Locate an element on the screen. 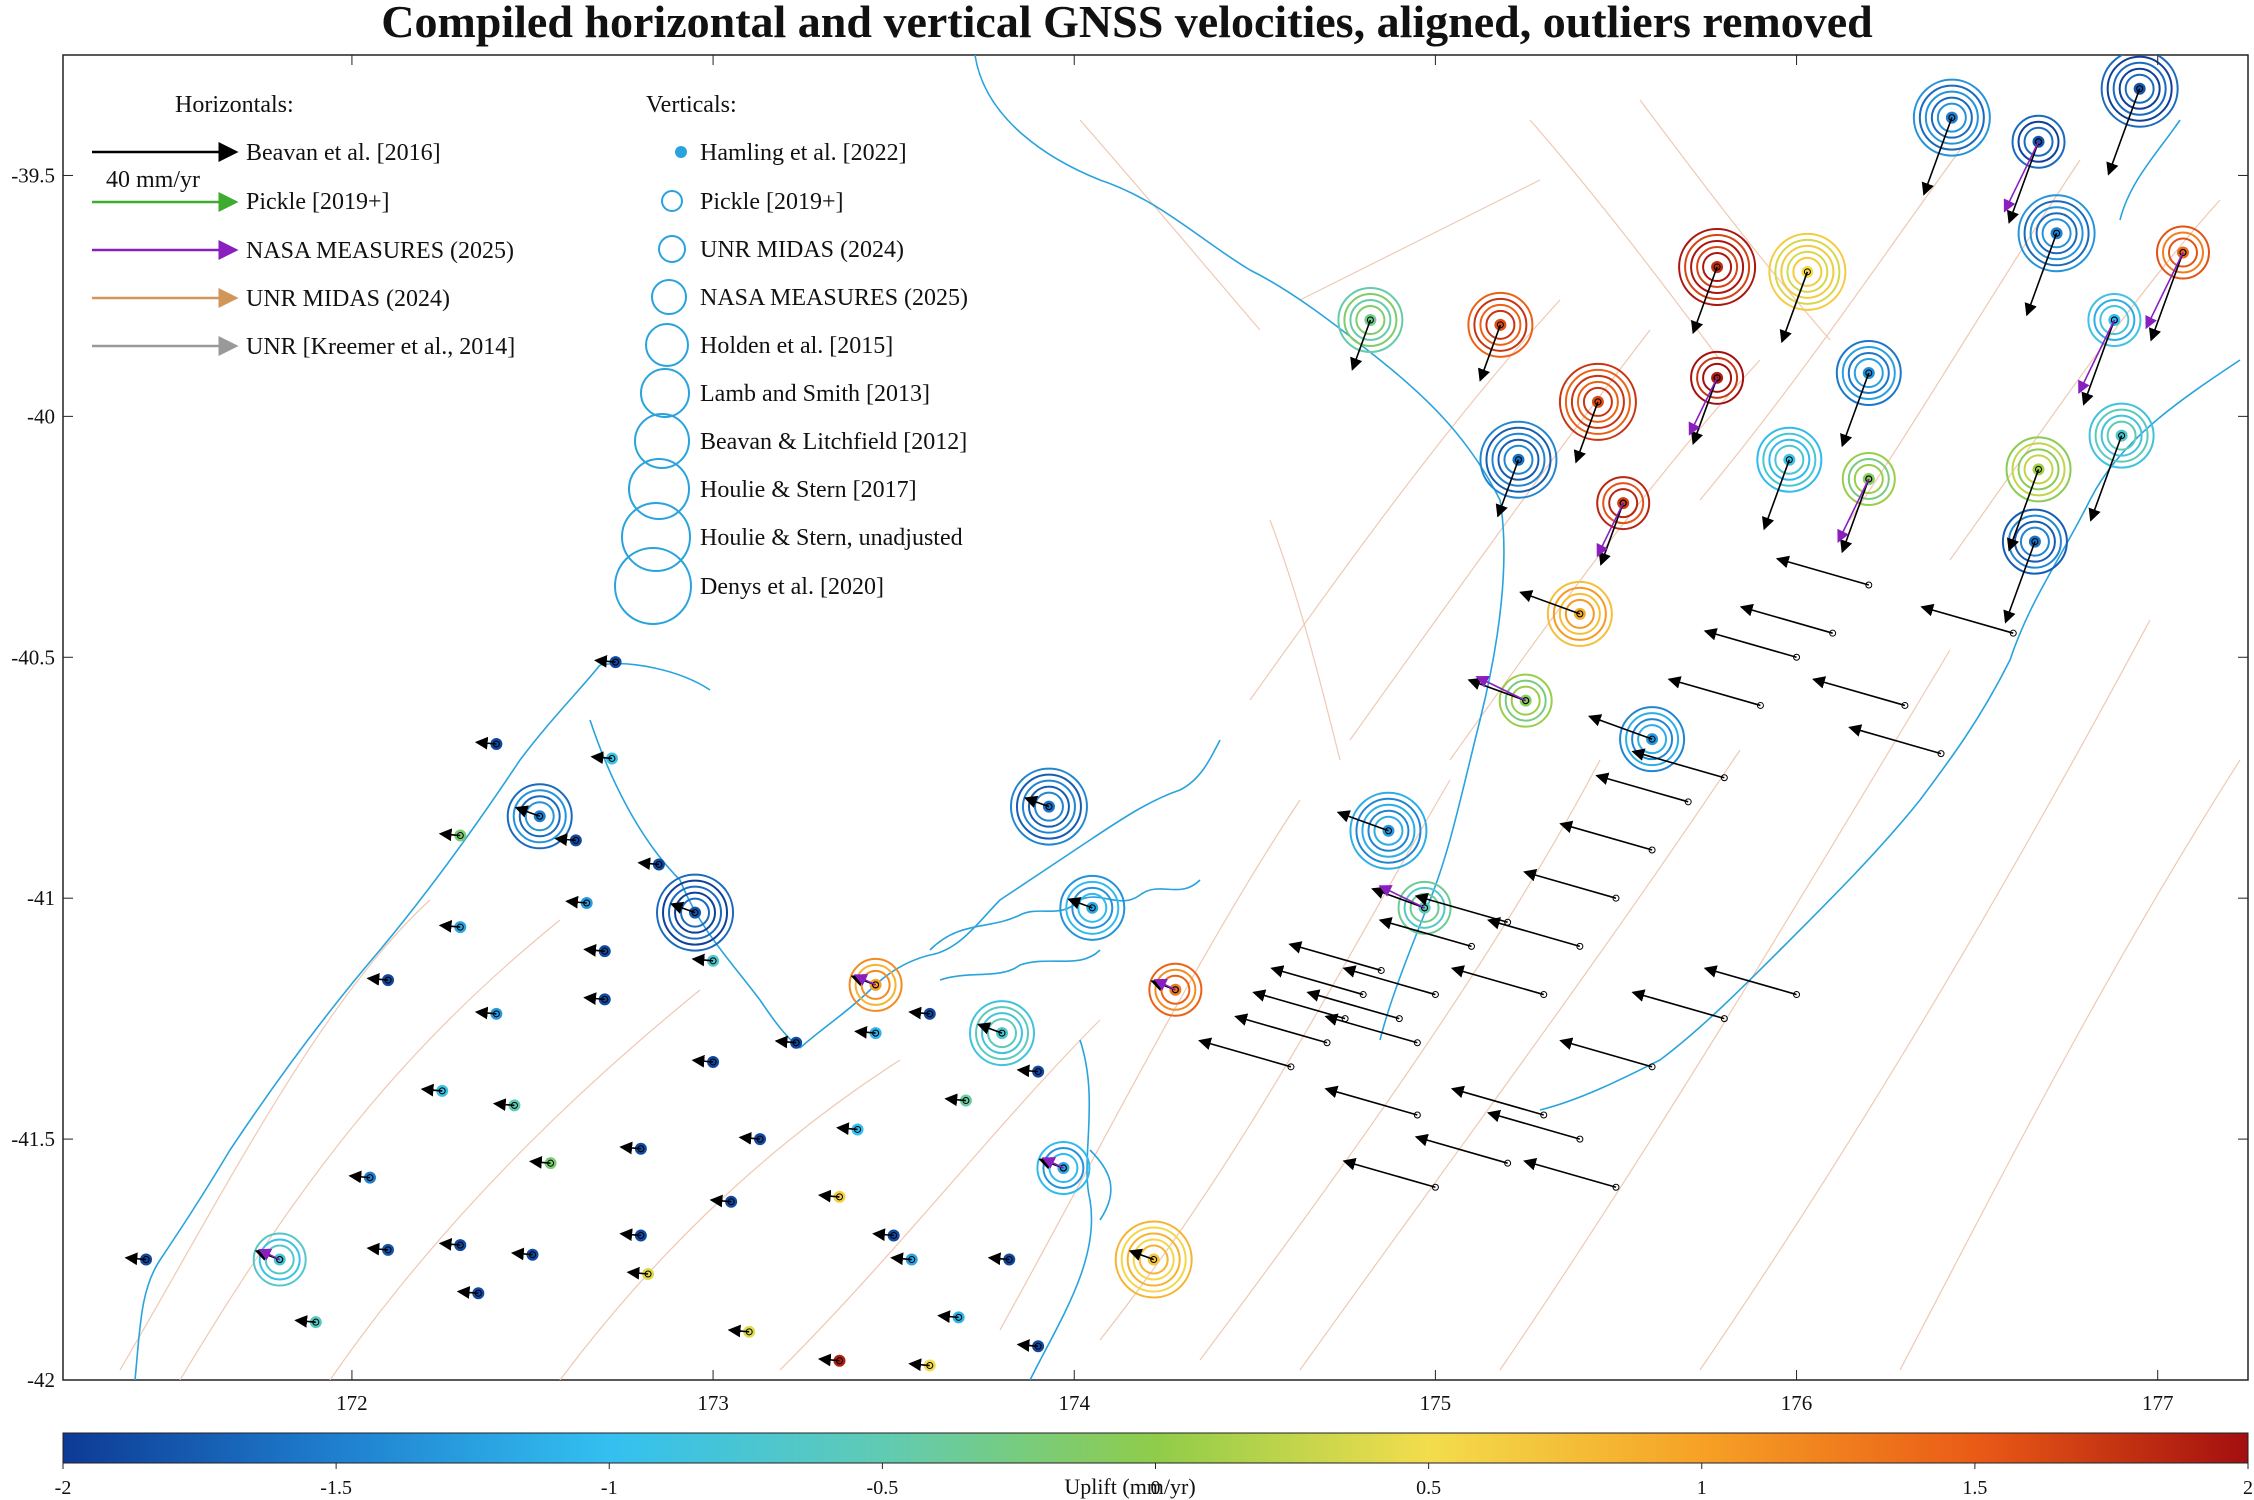 The image size is (2254, 1500). legend-vert-lamb: Lamb and Smith [2013] is located at coordinates (815, 394).